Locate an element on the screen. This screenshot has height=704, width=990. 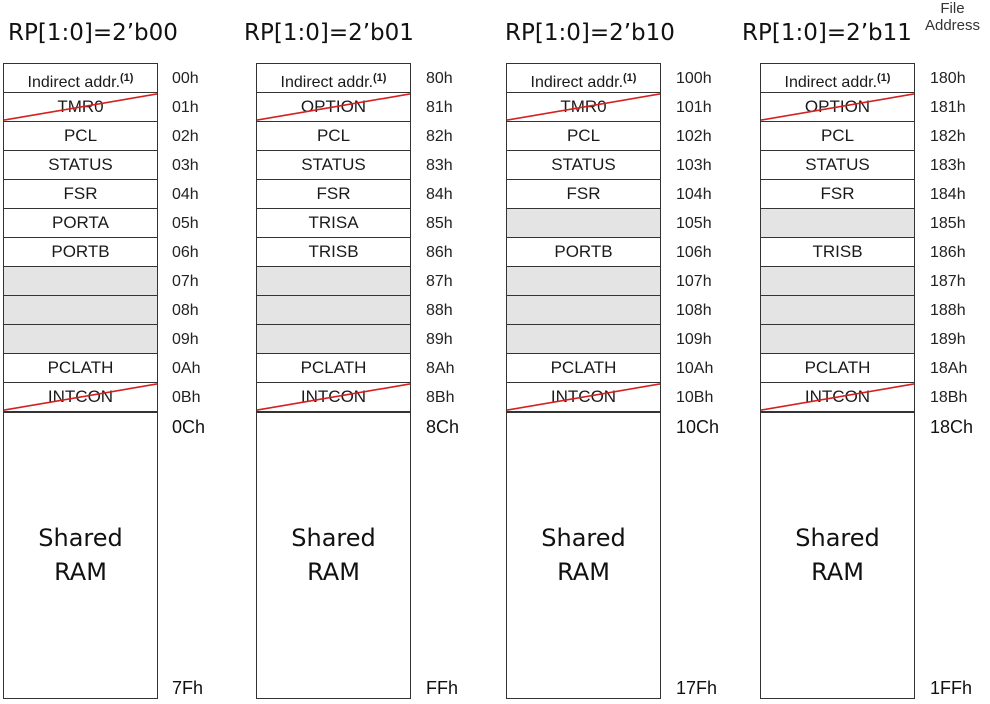
register-address: 81h is located at coordinates (439, 107).